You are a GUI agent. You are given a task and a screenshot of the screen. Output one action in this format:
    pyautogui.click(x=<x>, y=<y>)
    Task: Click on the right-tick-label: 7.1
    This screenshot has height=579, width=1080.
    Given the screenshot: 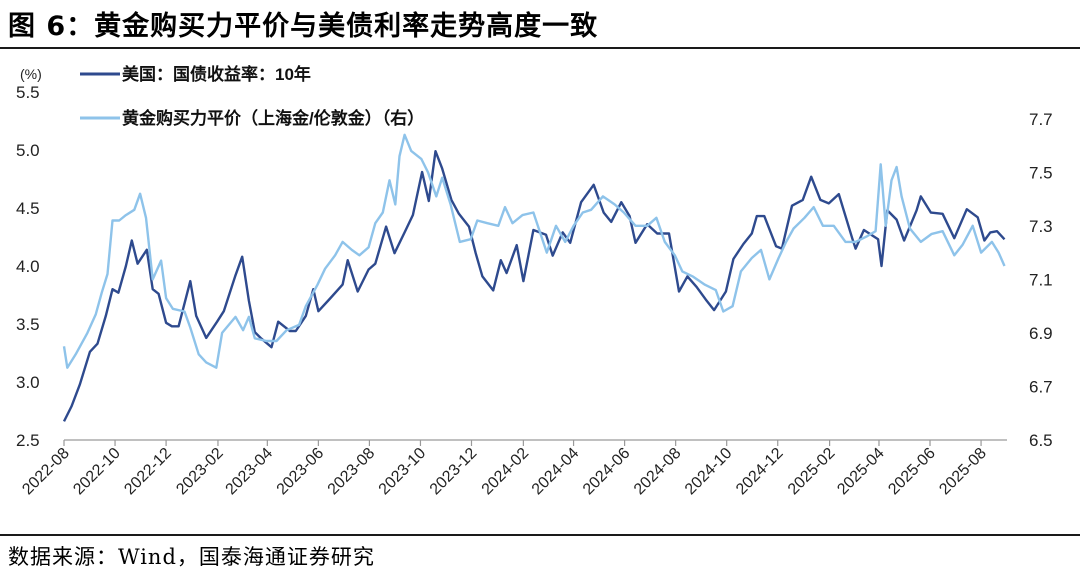 What is the action you would take?
    pyautogui.click(x=1041, y=279)
    